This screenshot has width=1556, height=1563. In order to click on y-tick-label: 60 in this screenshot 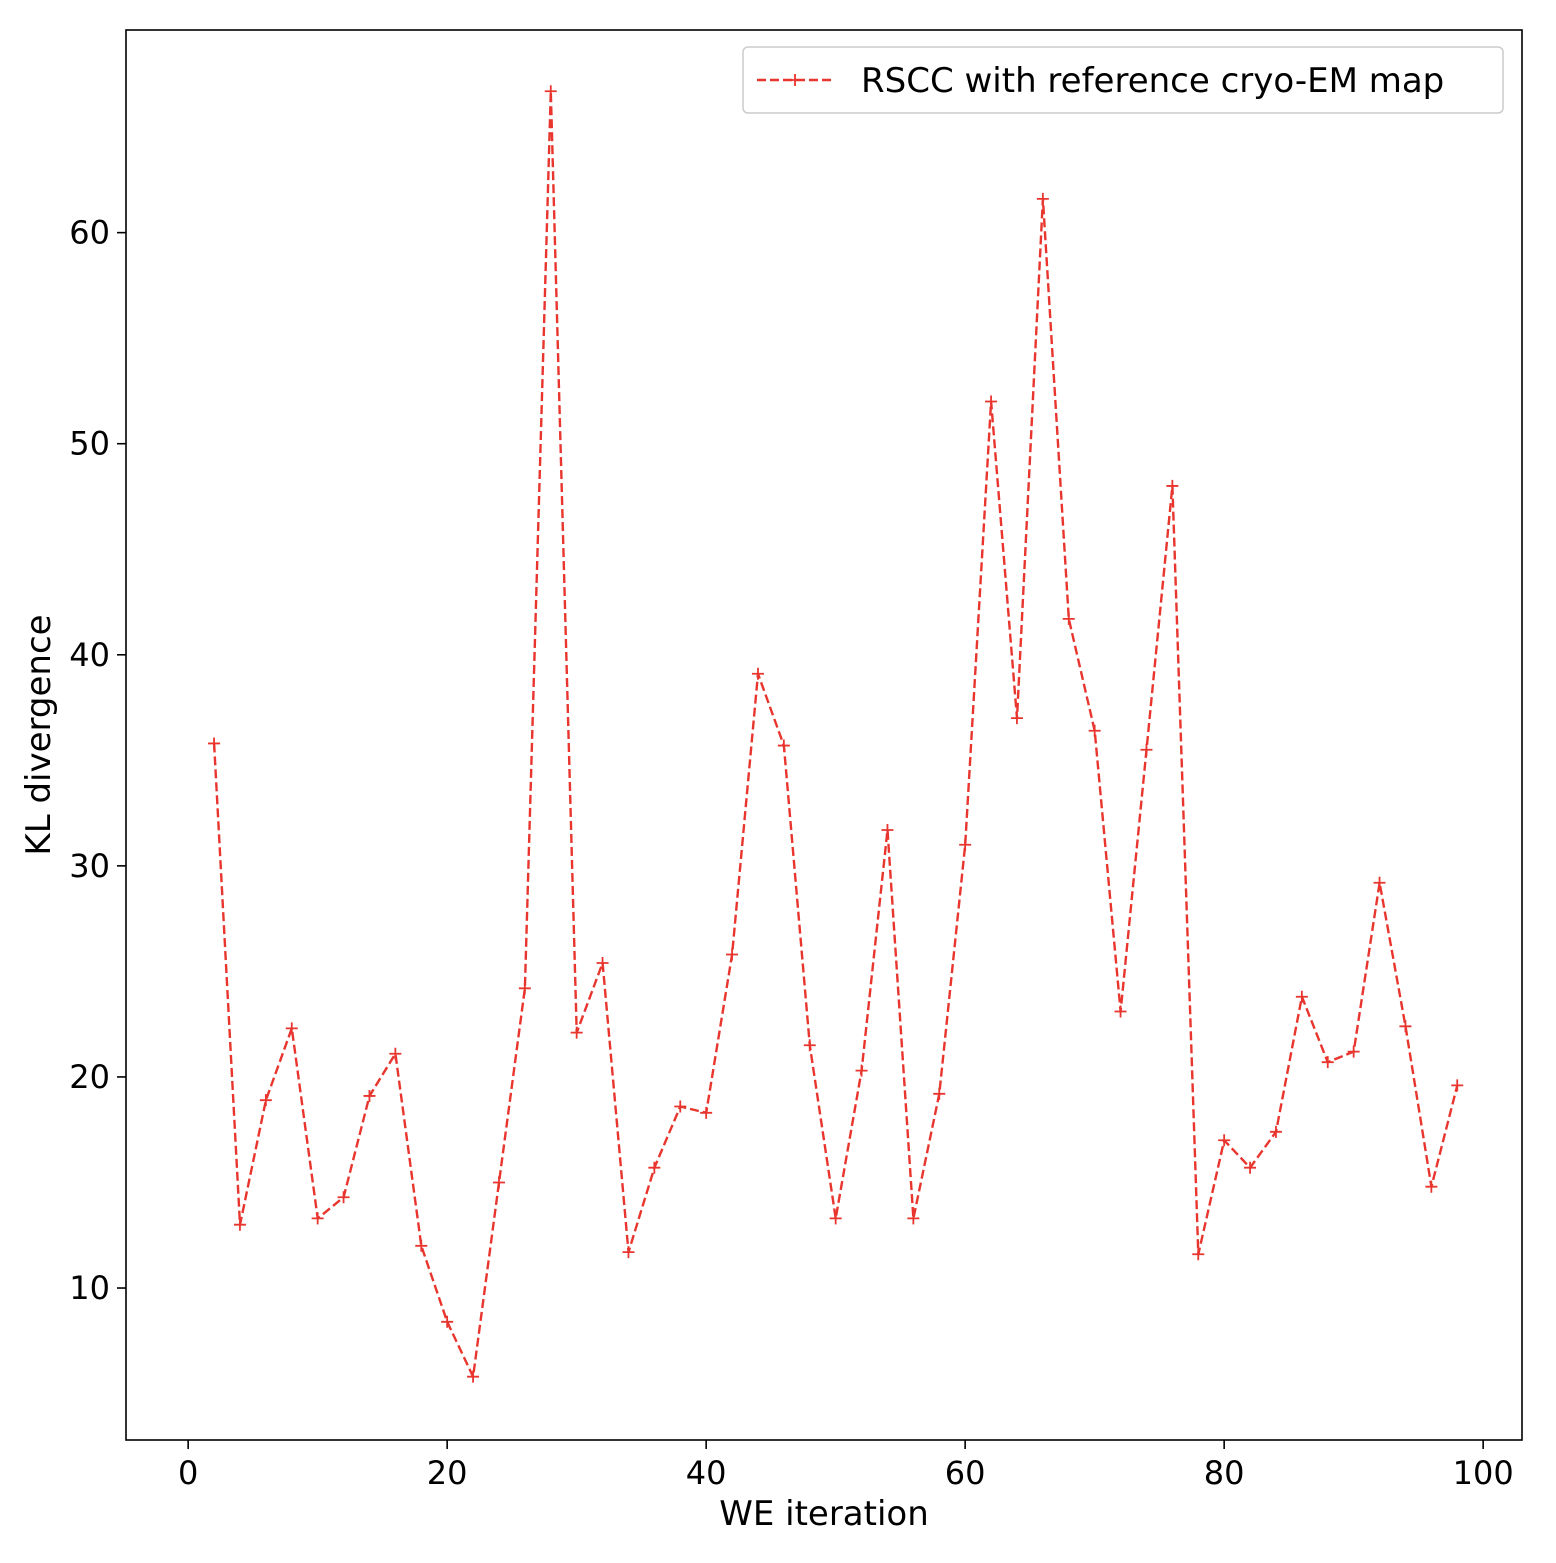, I will do `click(89, 233)`.